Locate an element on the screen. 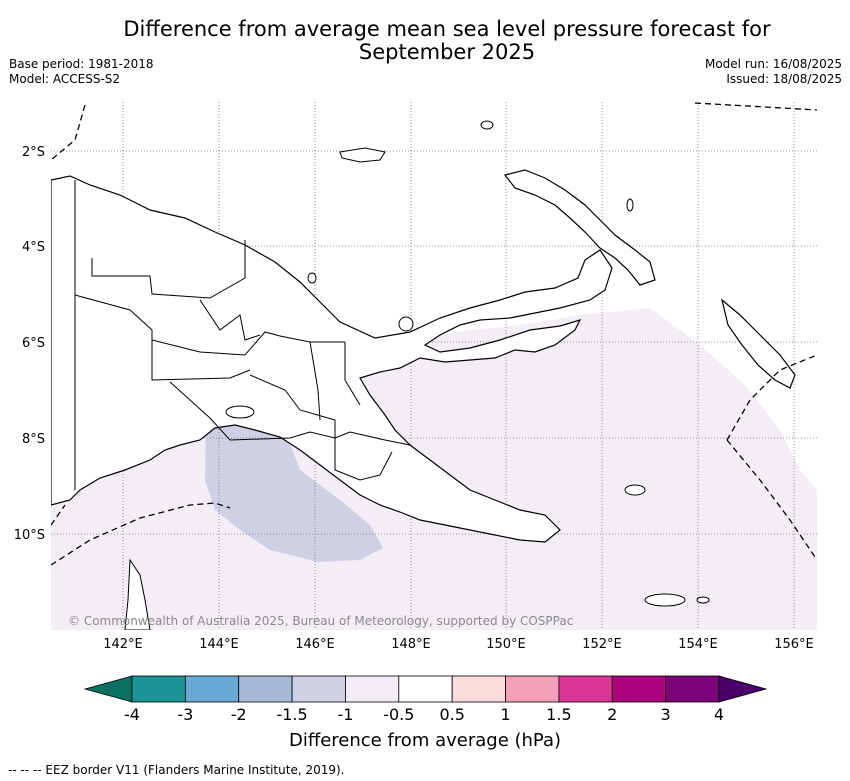  colorbar-tick-label: 3 is located at coordinates (665, 714).